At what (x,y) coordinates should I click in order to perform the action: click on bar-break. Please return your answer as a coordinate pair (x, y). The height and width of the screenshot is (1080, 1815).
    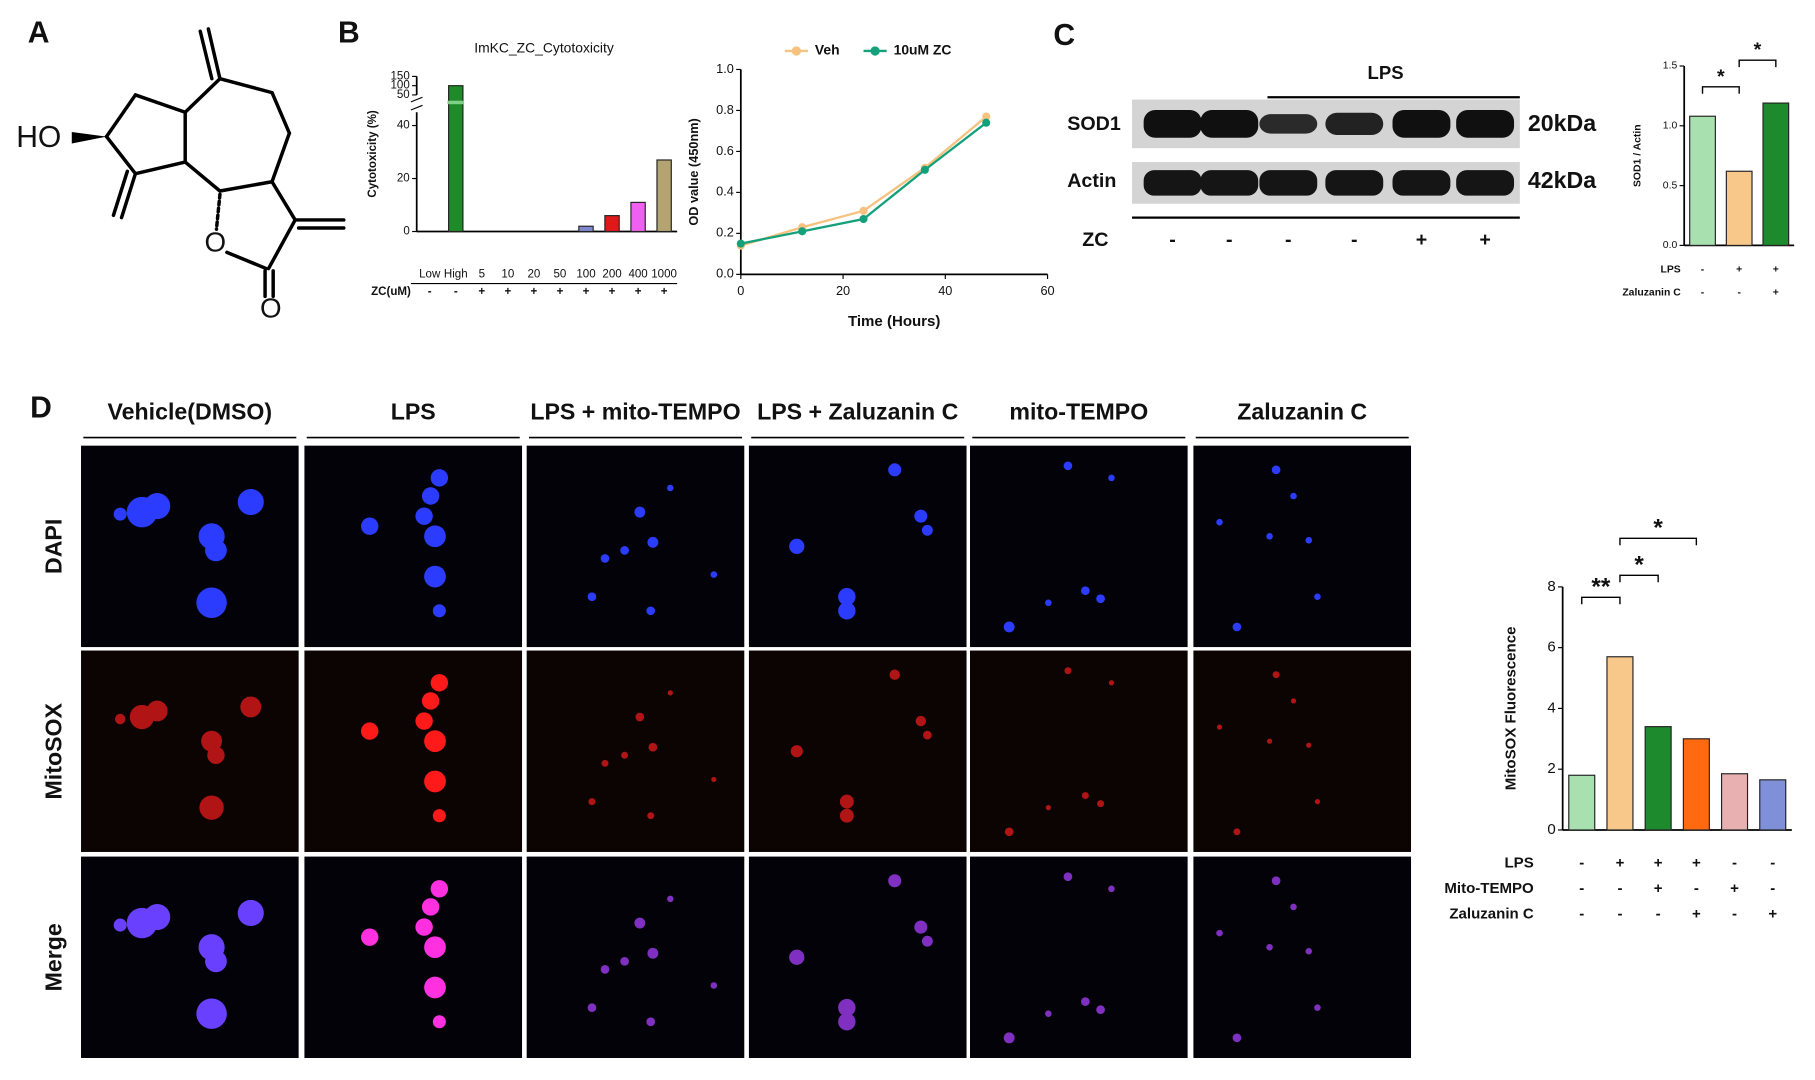
    Looking at the image, I should click on (456, 102).